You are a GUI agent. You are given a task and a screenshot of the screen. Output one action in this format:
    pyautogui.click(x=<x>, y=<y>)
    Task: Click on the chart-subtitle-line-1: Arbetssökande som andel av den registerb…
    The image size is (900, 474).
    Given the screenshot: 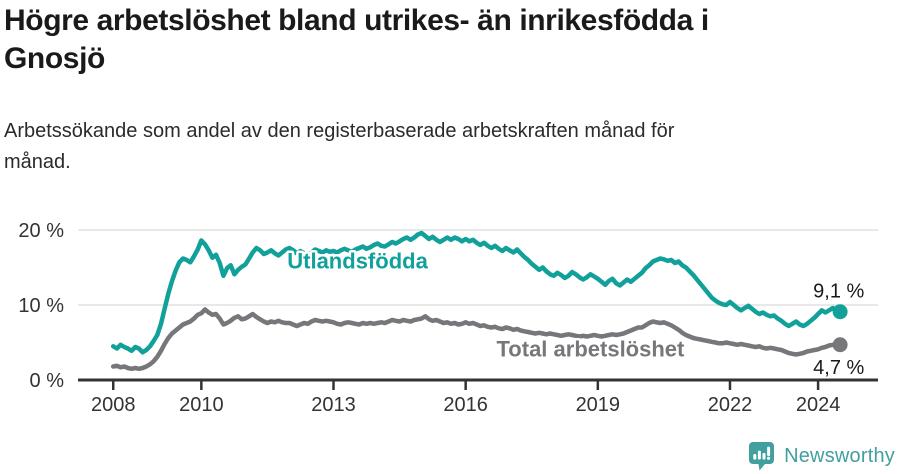 What is the action you would take?
    pyautogui.click(x=339, y=131)
    